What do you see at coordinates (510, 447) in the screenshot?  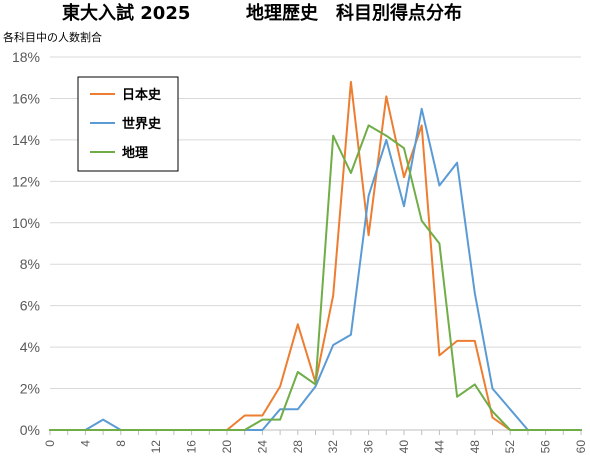 I see `x-tick-label: 52` at bounding box center [510, 447].